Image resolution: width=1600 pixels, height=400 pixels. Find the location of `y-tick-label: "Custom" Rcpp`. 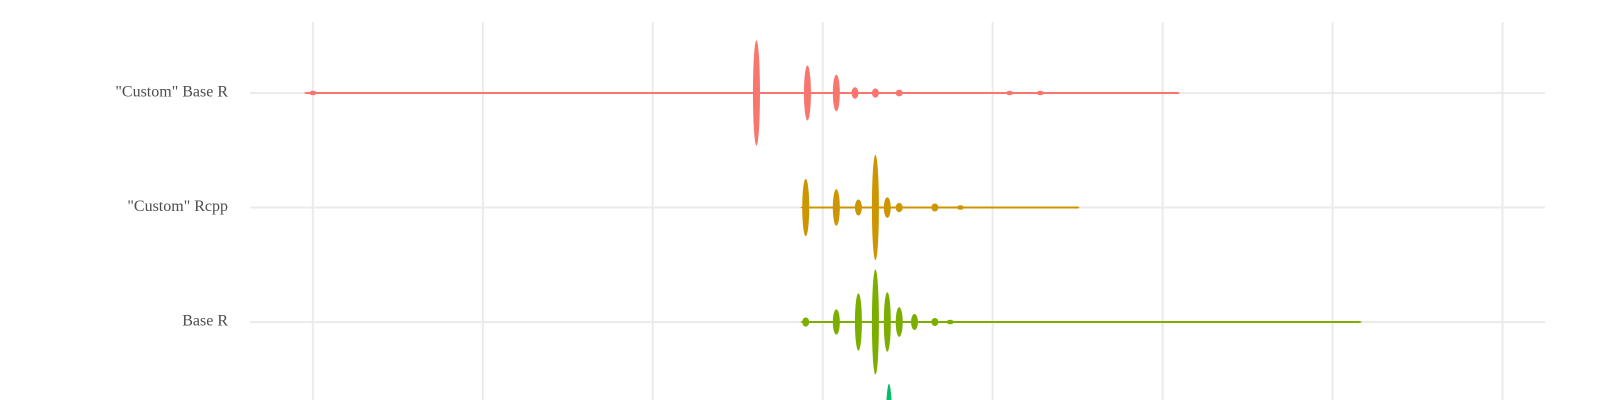

y-tick-label: "Custom" Rcpp is located at coordinates (177, 206).